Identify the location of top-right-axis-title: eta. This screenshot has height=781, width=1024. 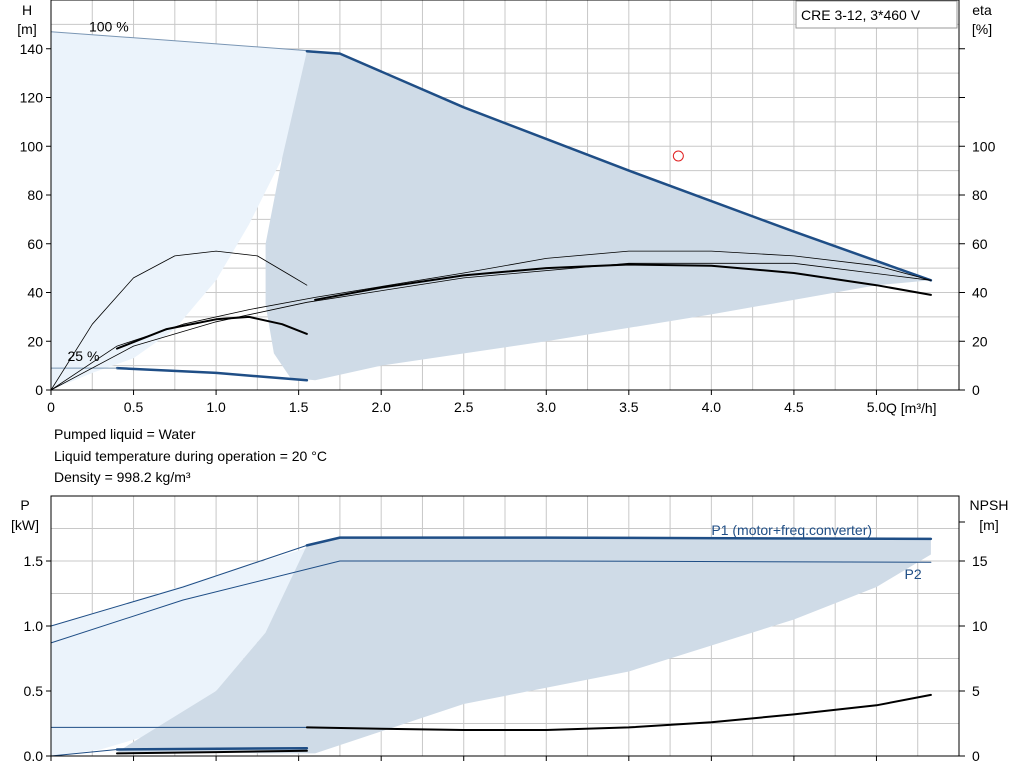
(982, 10).